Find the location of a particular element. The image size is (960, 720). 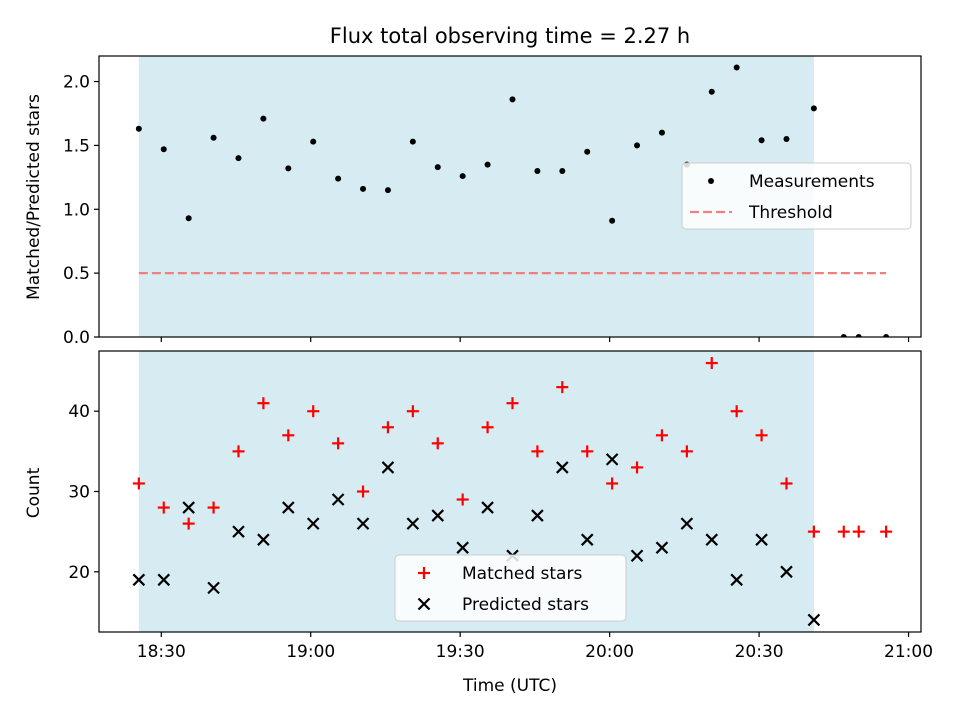

legend-entry: Matched stars is located at coordinates (500, 574).